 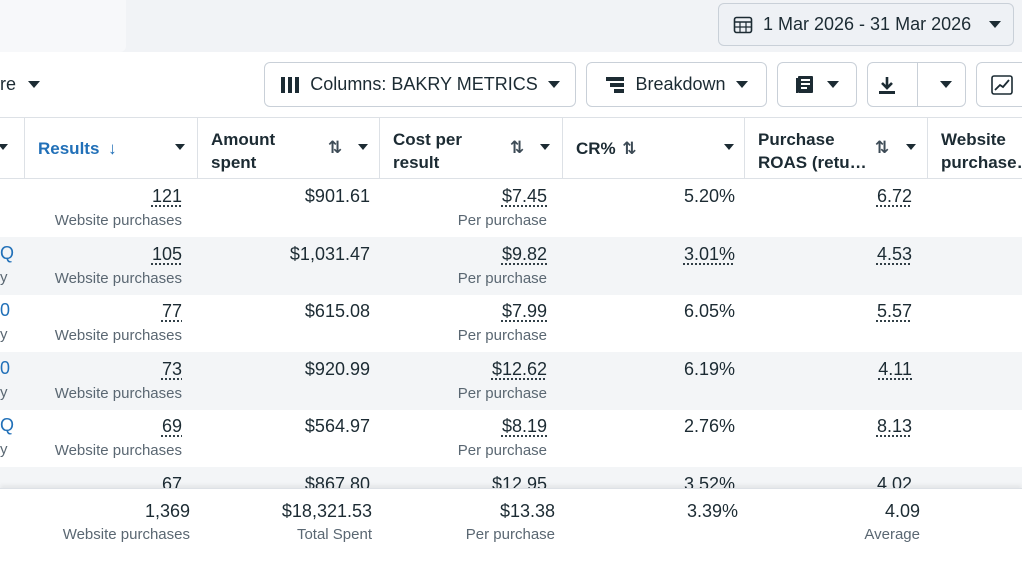 I want to click on date-range-picker: 1 Mar 2026 - 31 Mar 2026, so click(x=866, y=24).